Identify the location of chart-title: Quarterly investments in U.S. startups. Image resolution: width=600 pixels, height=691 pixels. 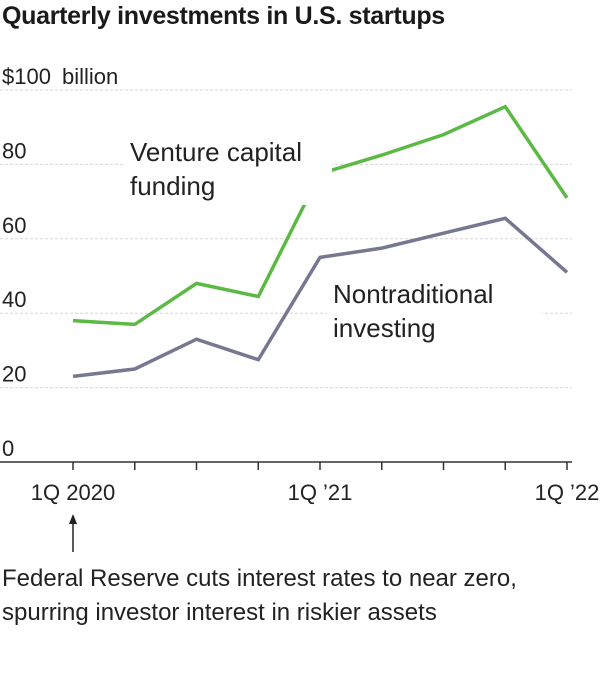
(223, 16).